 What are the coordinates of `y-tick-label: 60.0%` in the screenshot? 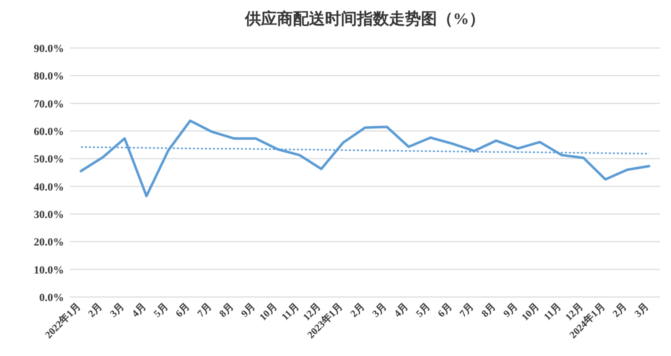 It's located at (49, 132).